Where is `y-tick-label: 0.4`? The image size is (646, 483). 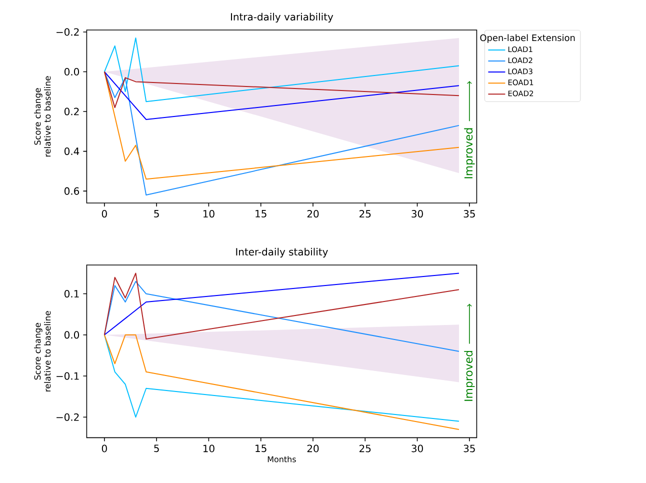 y-tick-label: 0.4 is located at coordinates (72, 152).